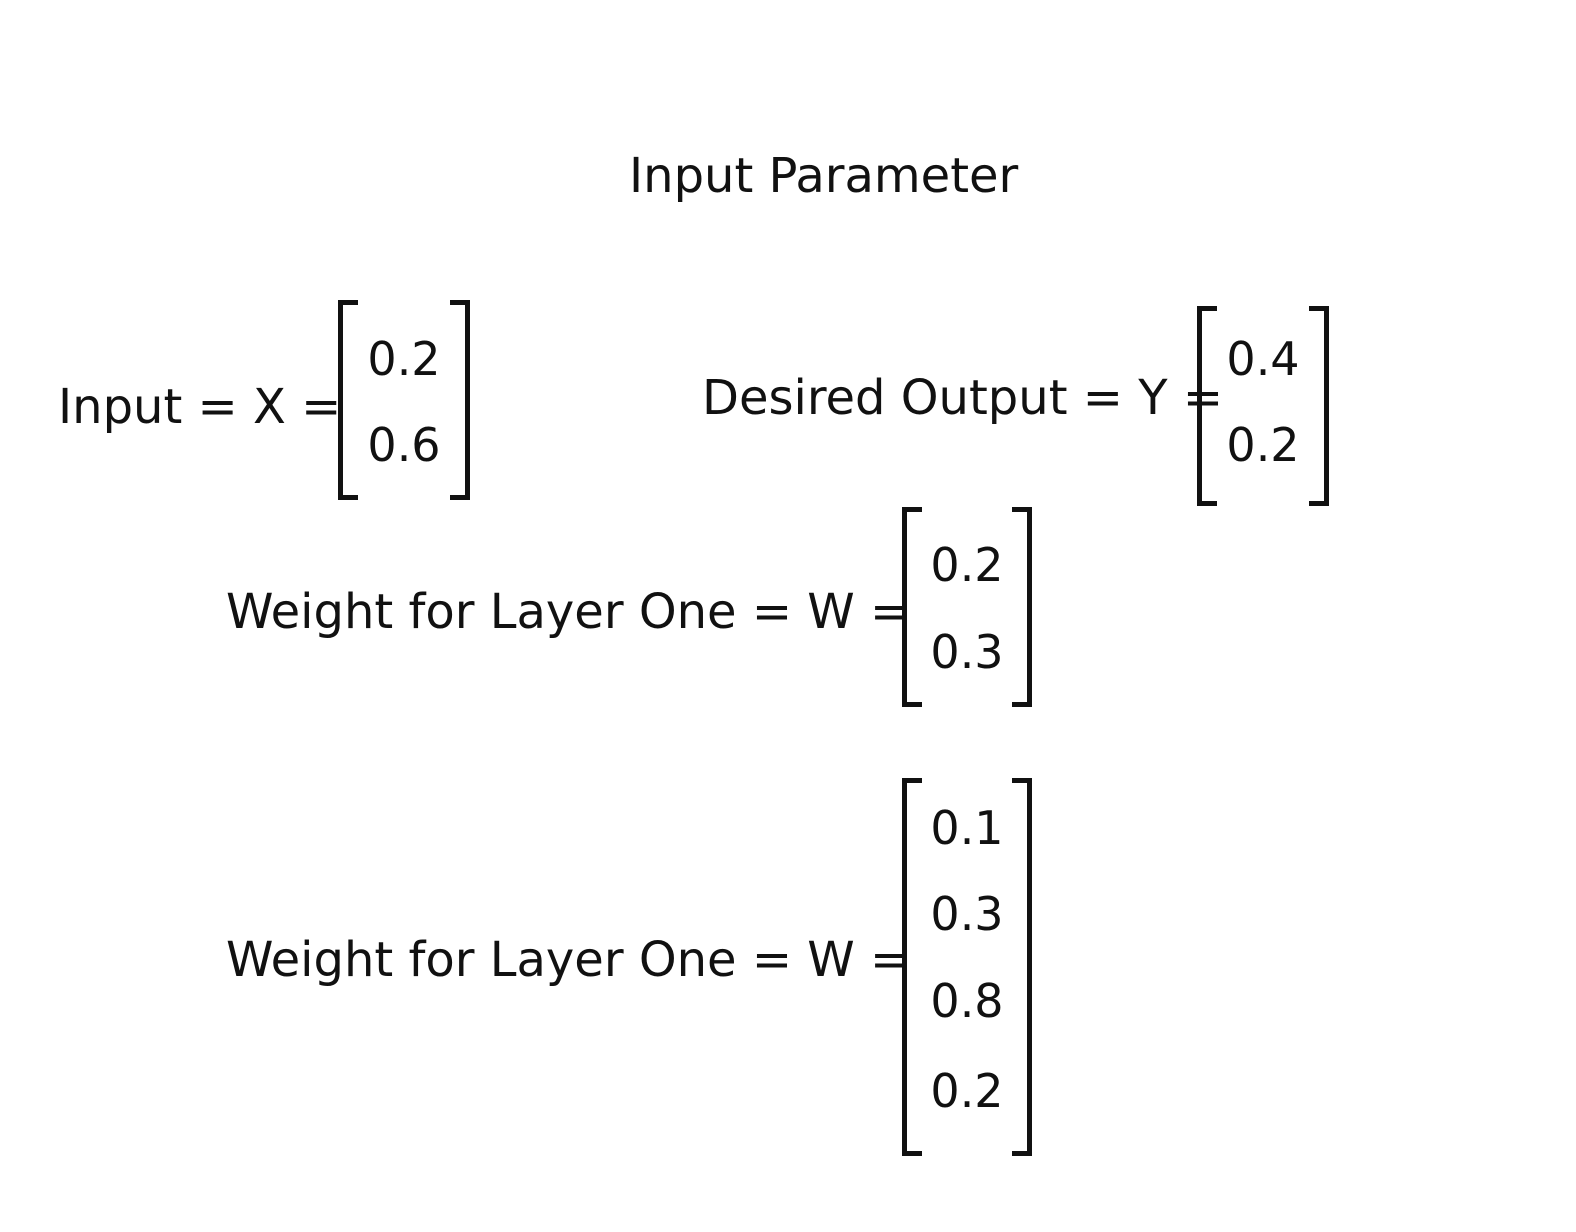  What do you see at coordinates (404, 445) in the screenshot?
I see `matrix-cell: 0.6` at bounding box center [404, 445].